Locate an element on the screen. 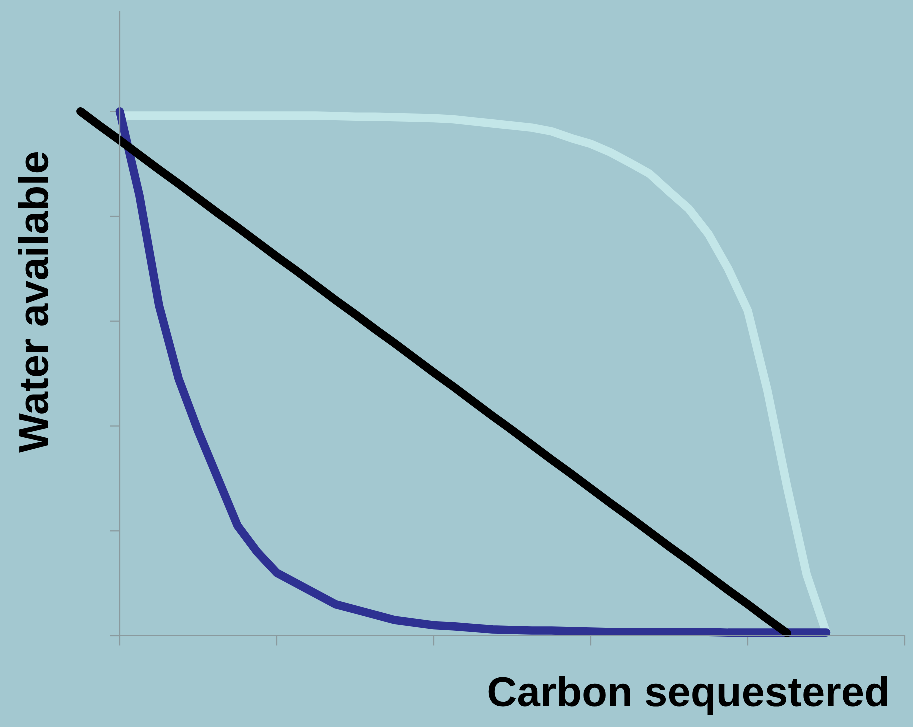 This screenshot has width=913, height=727. x-axis-title: Carbon sequestered is located at coordinates (688, 695).